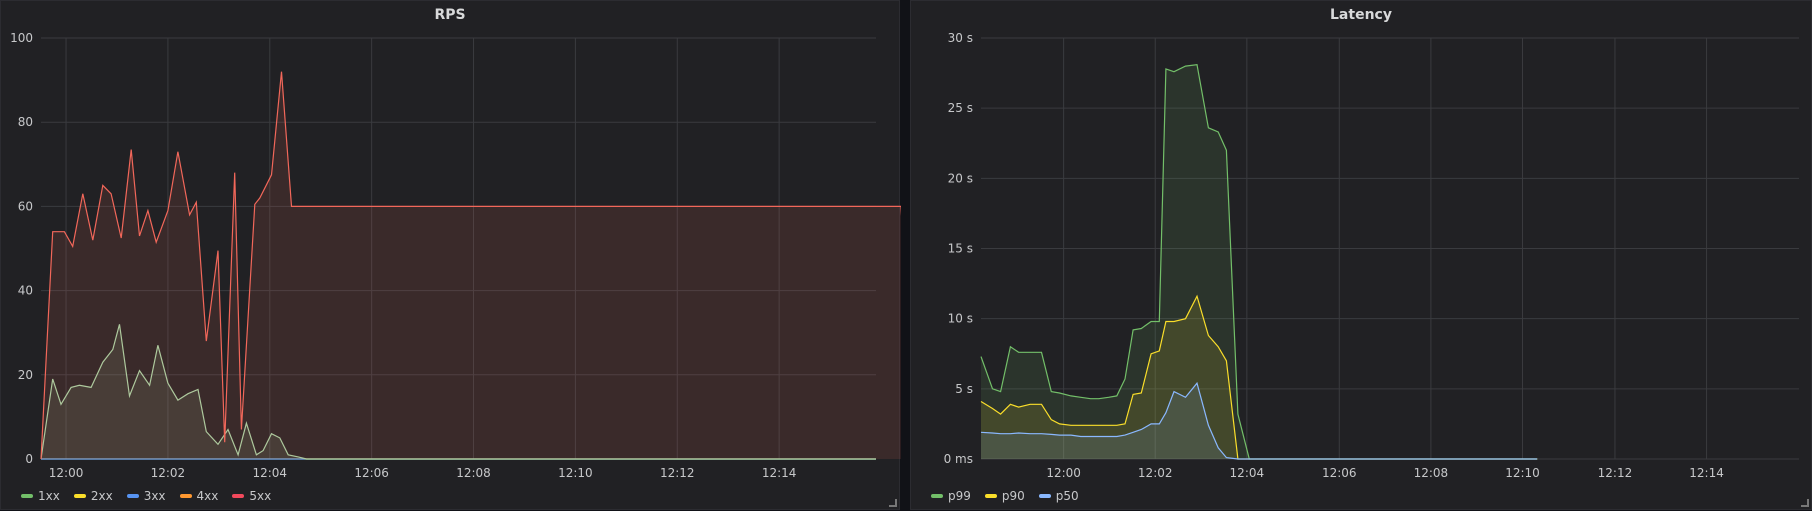  I want to click on legend-item-p99: p99, so click(951, 496).